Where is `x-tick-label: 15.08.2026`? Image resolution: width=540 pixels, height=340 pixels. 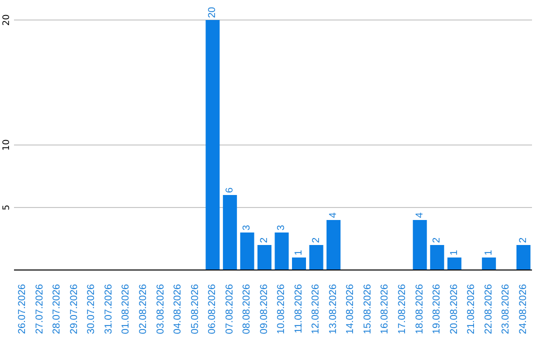
x-tick-label: 15.08.2026 is located at coordinates (368, 309).